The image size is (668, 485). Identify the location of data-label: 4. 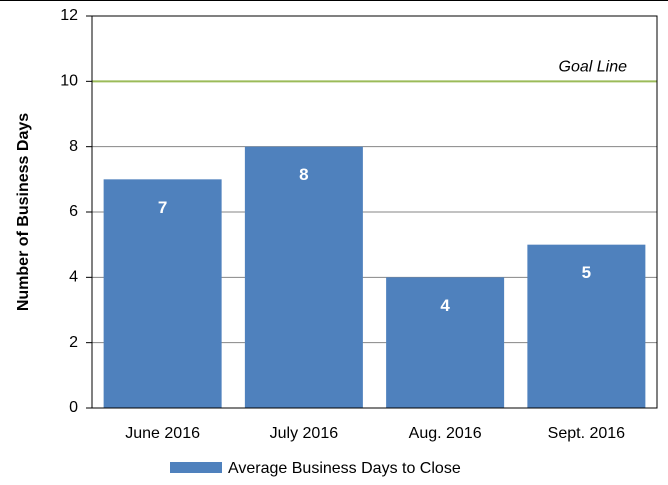
(445, 305).